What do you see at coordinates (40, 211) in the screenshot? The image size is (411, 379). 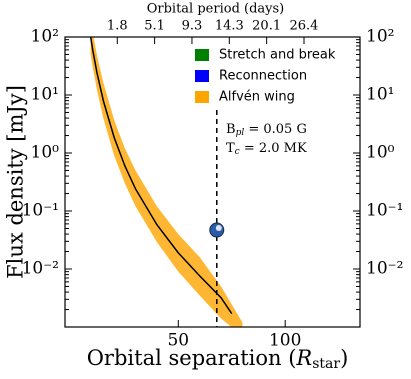 I see `y-tick-label: 10⁻¹` at bounding box center [40, 211].